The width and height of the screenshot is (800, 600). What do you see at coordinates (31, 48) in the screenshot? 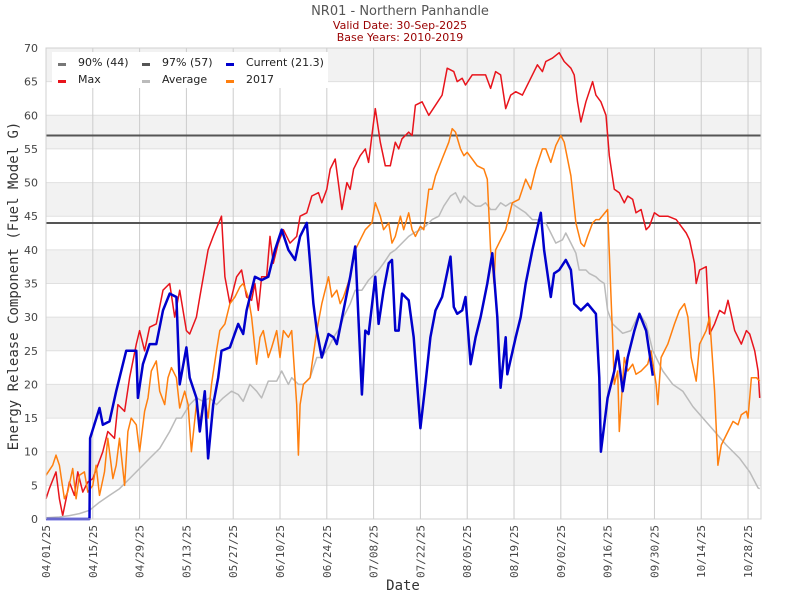
I see `y-tick-label: 70` at bounding box center [31, 48].